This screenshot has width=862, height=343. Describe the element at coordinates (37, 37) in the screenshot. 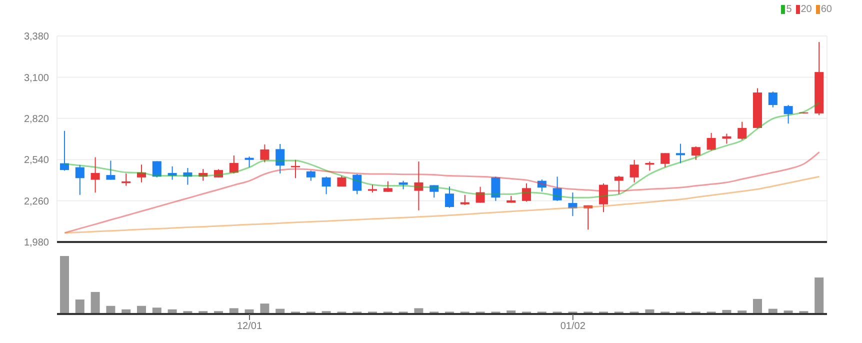

I see `y-tick-label: 3,380` at that location.